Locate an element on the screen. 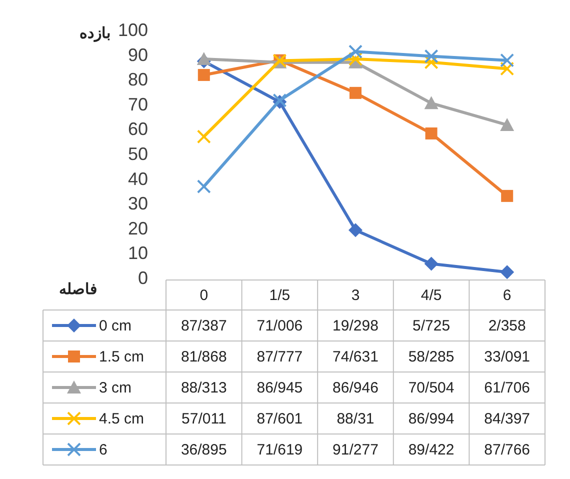  y-tick-label: 30 is located at coordinates (138, 204).